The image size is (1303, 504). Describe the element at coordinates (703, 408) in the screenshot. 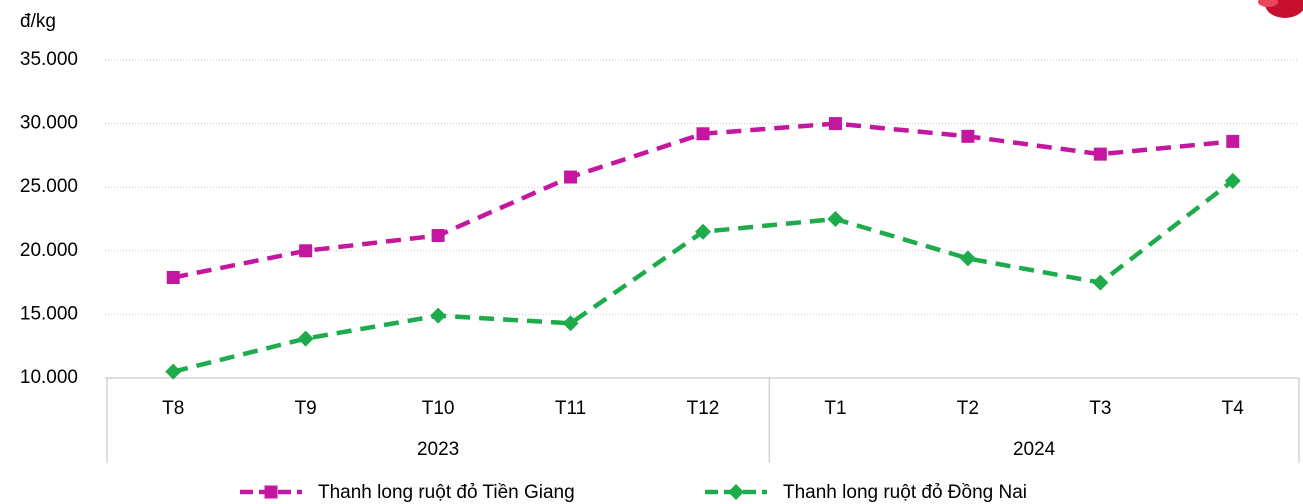

I see `x-tick-label: T12` at that location.